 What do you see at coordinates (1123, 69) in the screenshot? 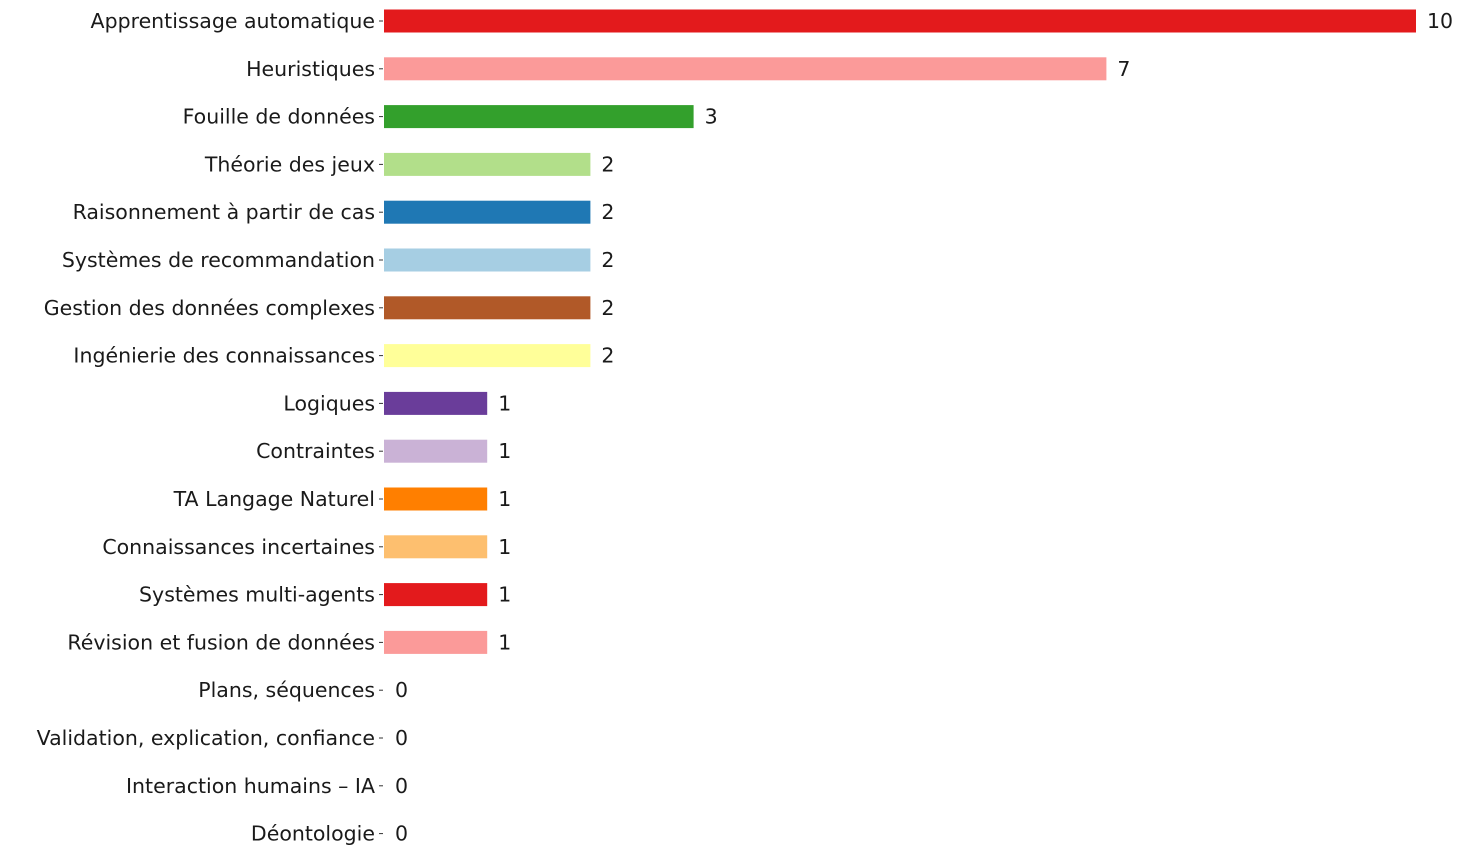
I see `value-label: 7` at bounding box center [1123, 69].